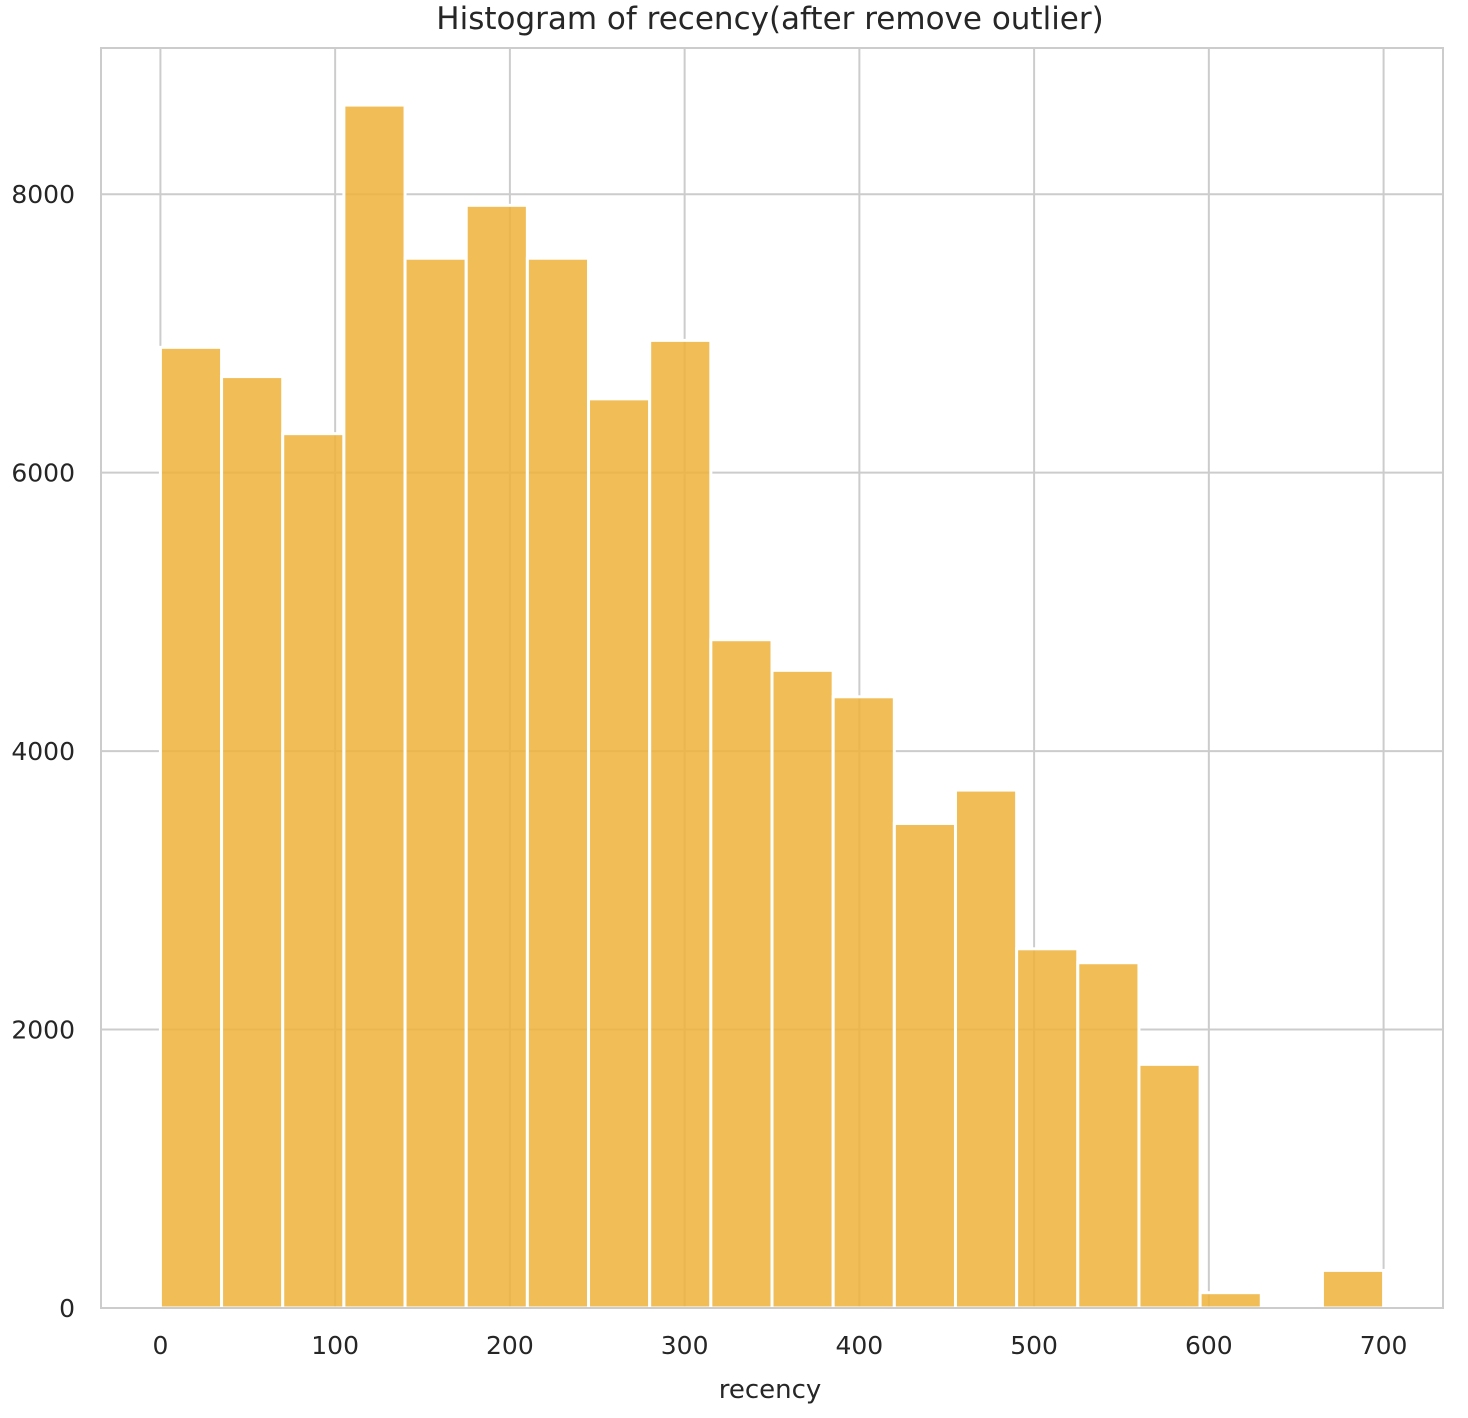 This screenshot has width=1468, height=1418. Describe the element at coordinates (335, 1345) in the screenshot. I see `x-tick-label: 100` at that location.